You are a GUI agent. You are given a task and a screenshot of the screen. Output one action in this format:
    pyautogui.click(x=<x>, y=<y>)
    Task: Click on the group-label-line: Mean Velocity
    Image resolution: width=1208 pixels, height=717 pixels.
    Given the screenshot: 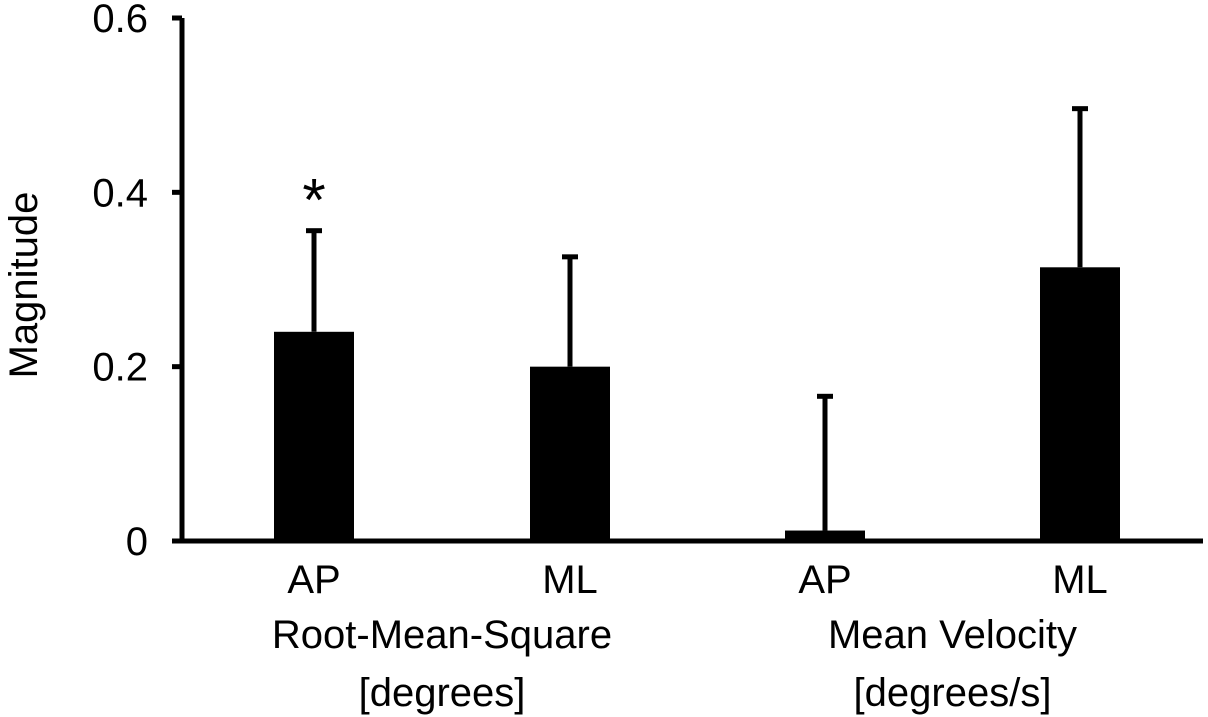 What is the action you would take?
    pyautogui.click(x=952, y=635)
    